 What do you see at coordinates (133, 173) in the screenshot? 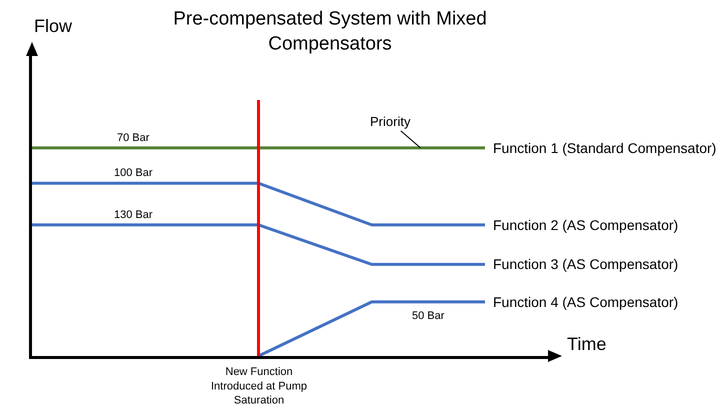
I see `annotation: 100 Bar` at bounding box center [133, 173].